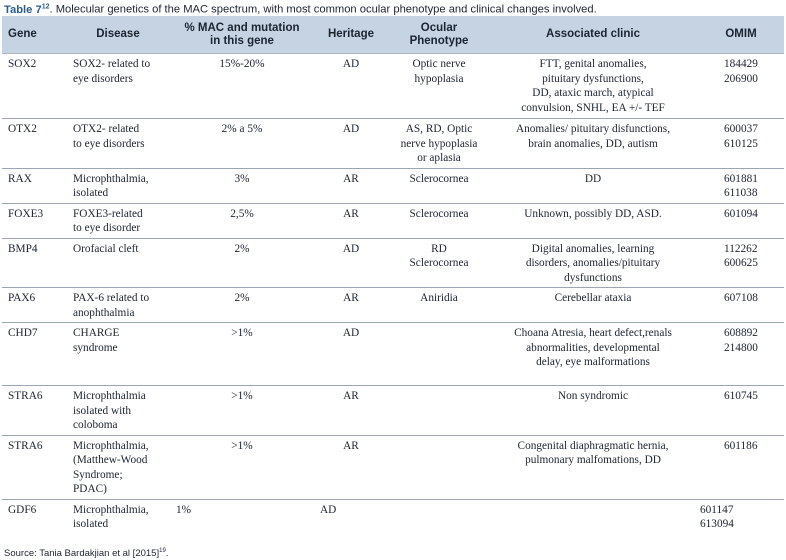  Describe the element at coordinates (741, 35) in the screenshot. I see `column-header-omim: OMIM` at that location.